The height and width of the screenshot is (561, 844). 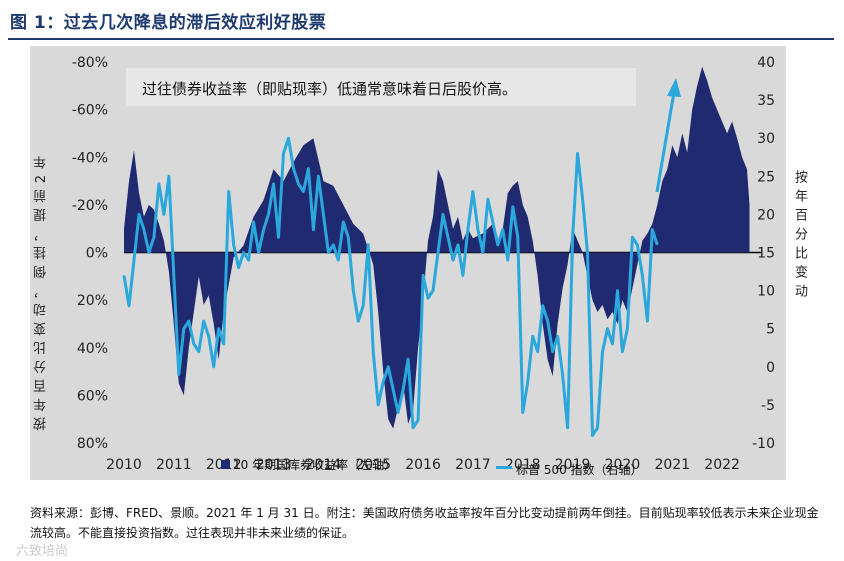 What do you see at coordinates (329, 89) in the screenshot?
I see `annotation-text: 过往债券收益率（即贴现率）低通常意味着日后股价高。` at bounding box center [329, 89].